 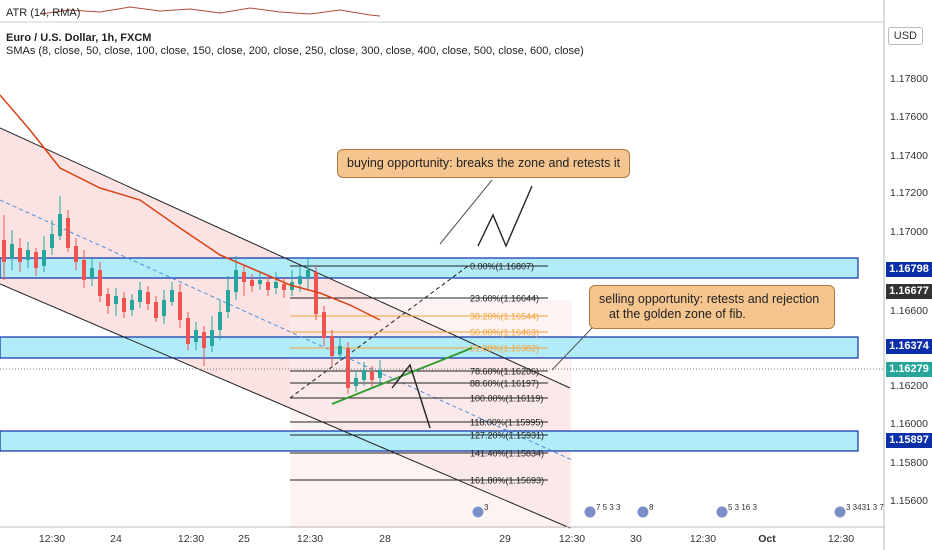 I want to click on time-tick-label: Oct, so click(x=767, y=539).